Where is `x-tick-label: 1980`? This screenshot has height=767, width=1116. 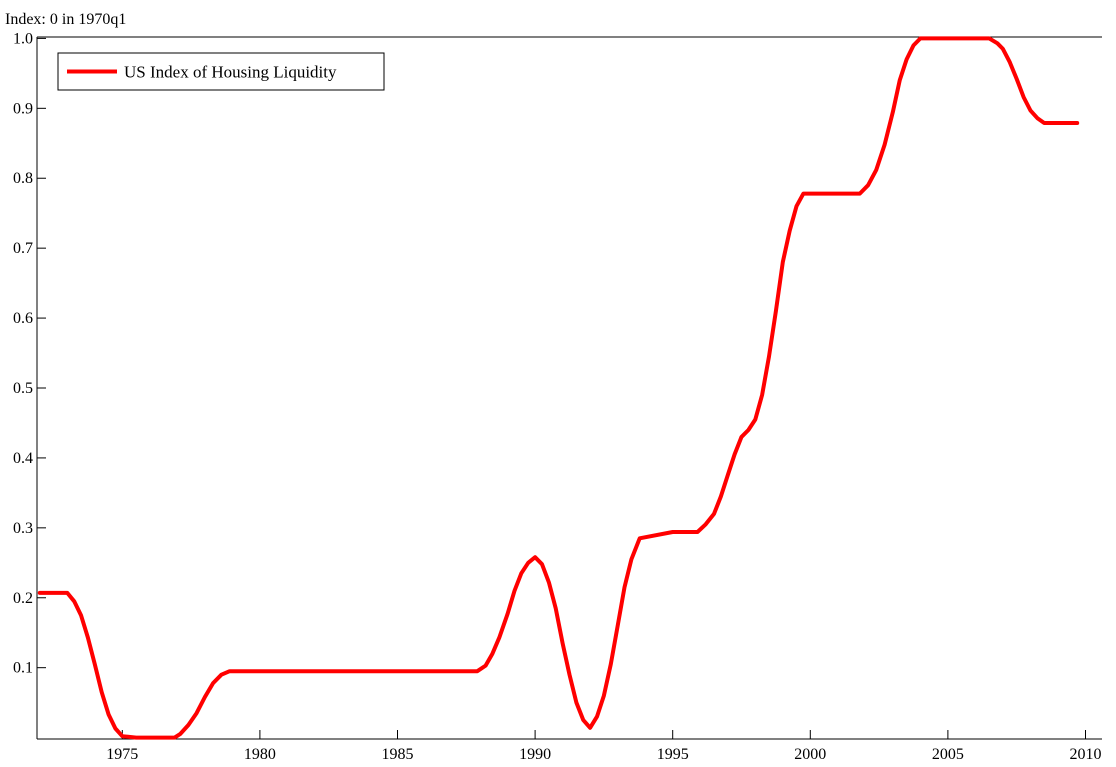 x-tick-label: 1980 is located at coordinates (260, 754).